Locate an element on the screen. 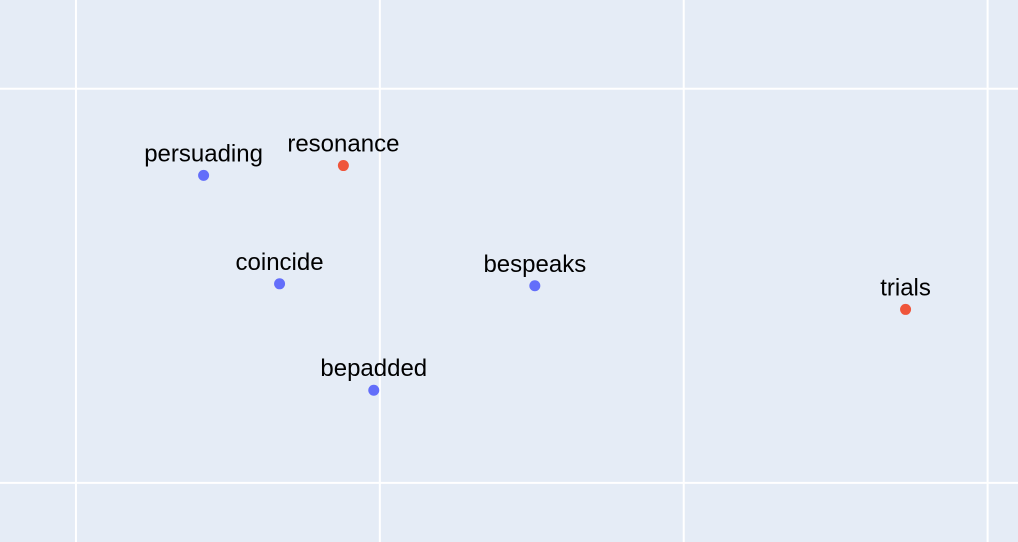 The image size is (1018, 542). data-point-trials is located at coordinates (906, 309).